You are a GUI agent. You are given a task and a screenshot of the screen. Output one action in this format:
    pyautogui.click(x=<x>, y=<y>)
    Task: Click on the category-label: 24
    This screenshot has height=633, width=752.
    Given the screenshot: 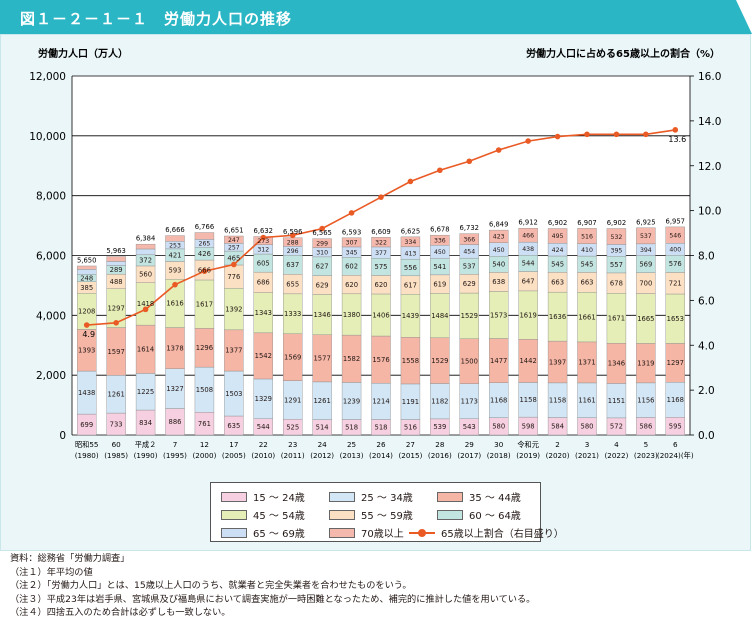 What is the action you would take?
    pyautogui.click(x=323, y=444)
    